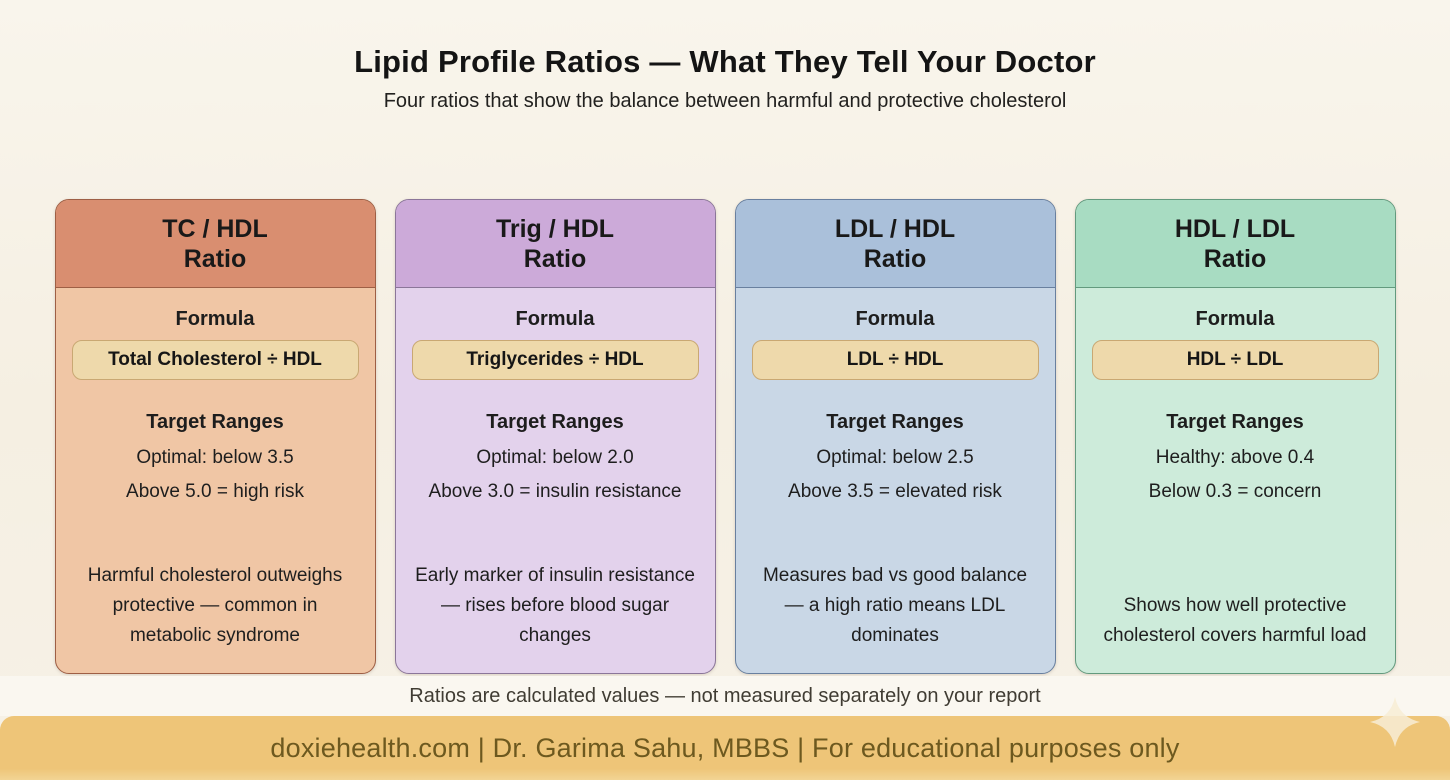 Image resolution: width=1450 pixels, height=780 pixels. What do you see at coordinates (1235, 360) in the screenshot?
I see `formula-box: HDL ÷ LDL` at bounding box center [1235, 360].